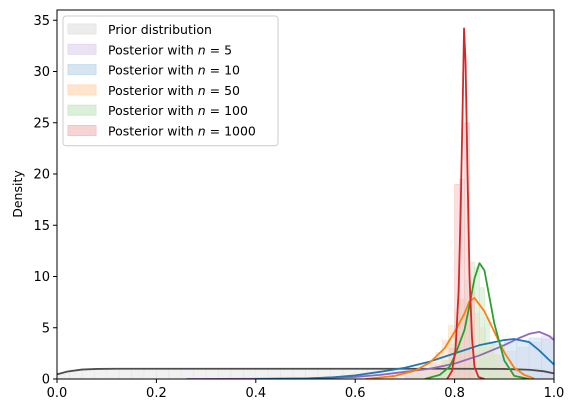 The image size is (574, 413). Describe the element at coordinates (231, 131) in the screenshot. I see `legend-label-5-part-2: = 1000` at that location.